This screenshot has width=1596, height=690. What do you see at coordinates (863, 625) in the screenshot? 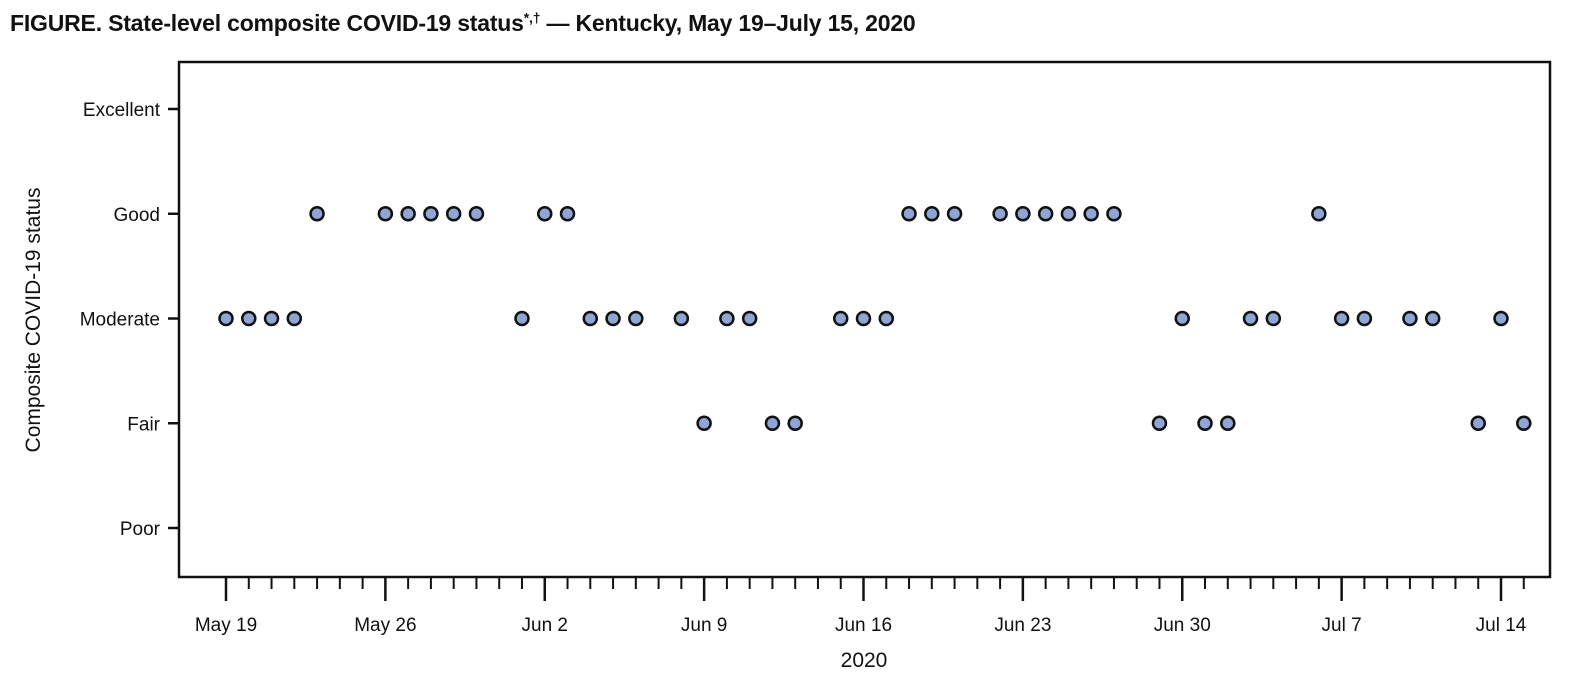
I see `x-tick-label-jun-16: Jun 16` at bounding box center [863, 625].